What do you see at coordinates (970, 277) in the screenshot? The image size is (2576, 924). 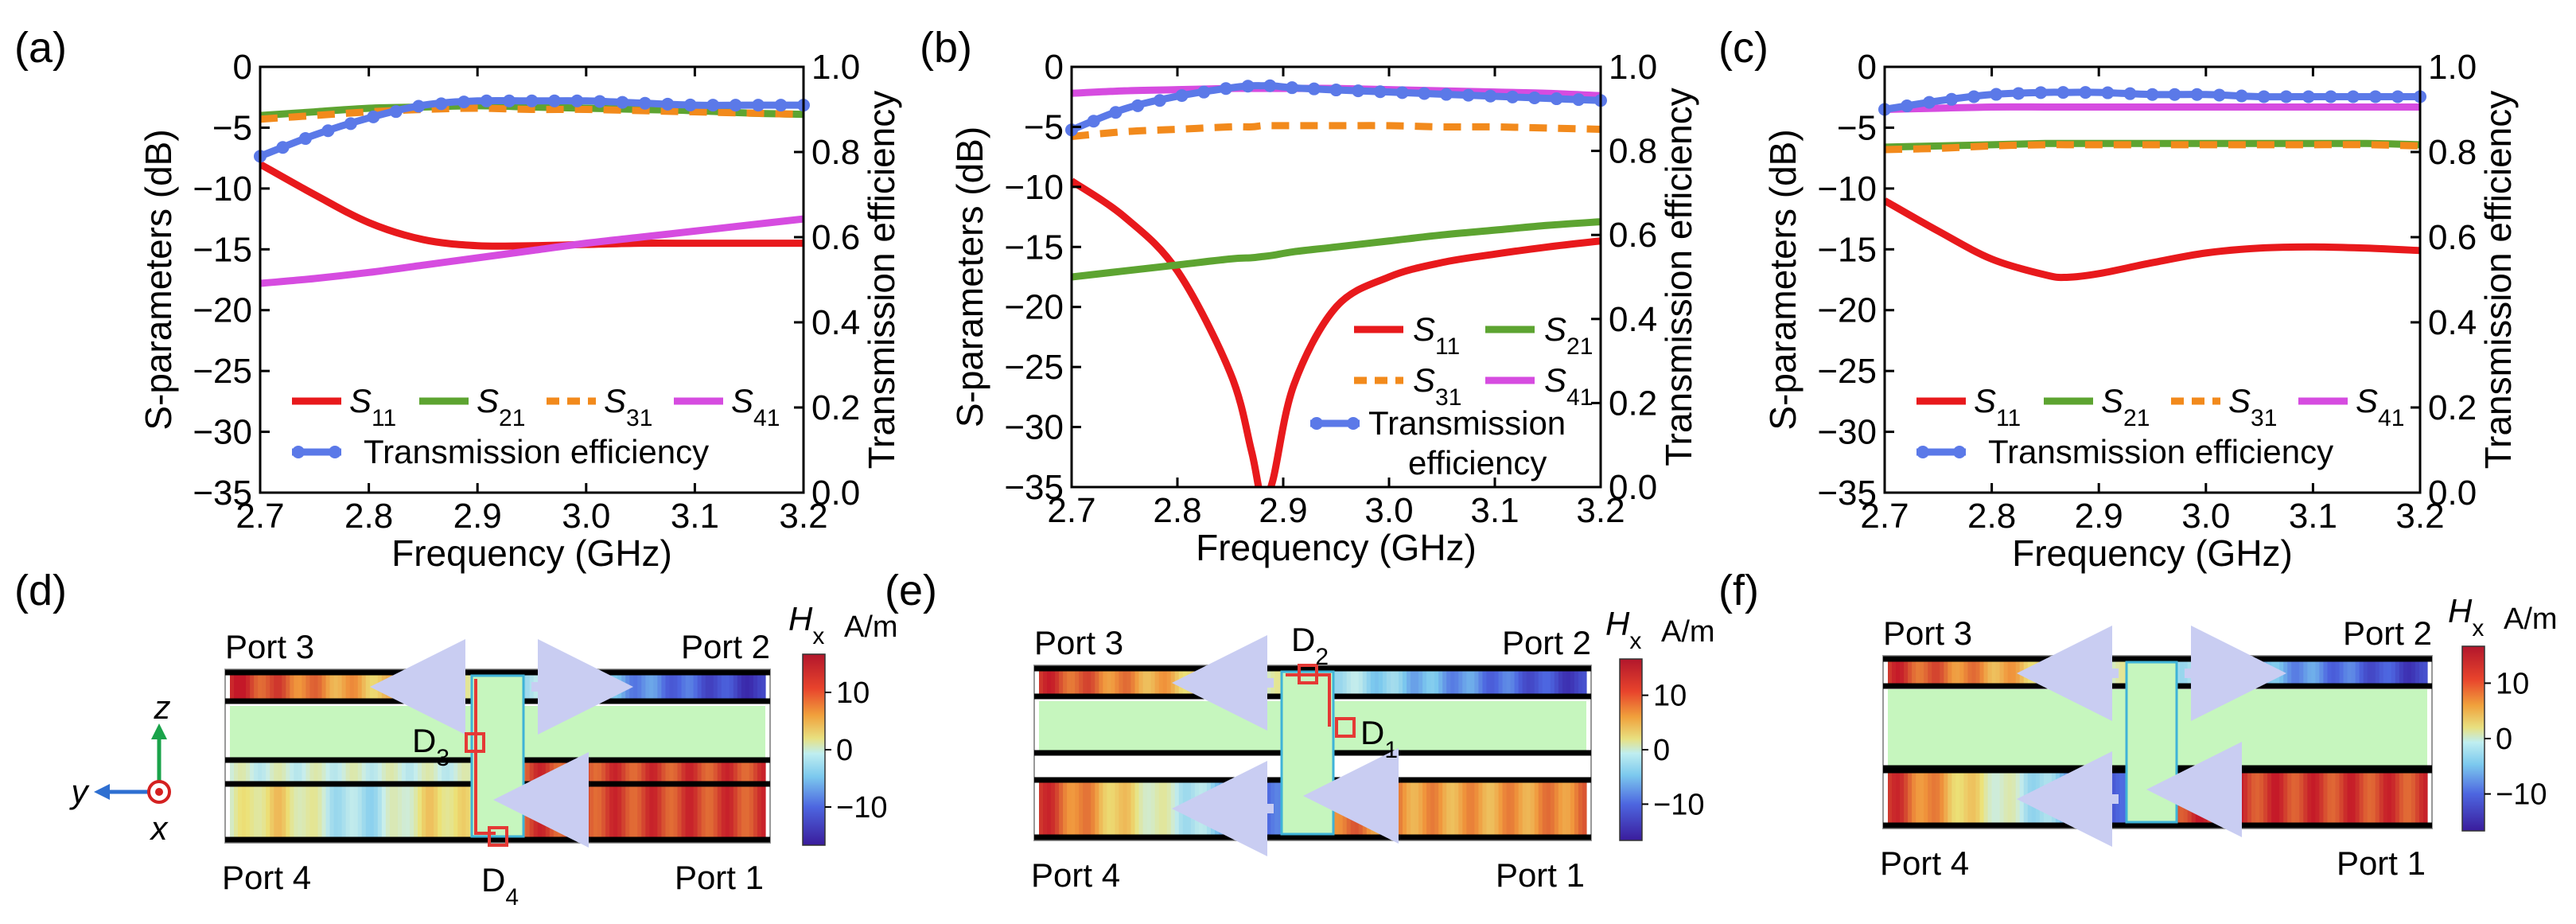 I see `y-axis-title: S-parameters (dB)` at bounding box center [970, 277].